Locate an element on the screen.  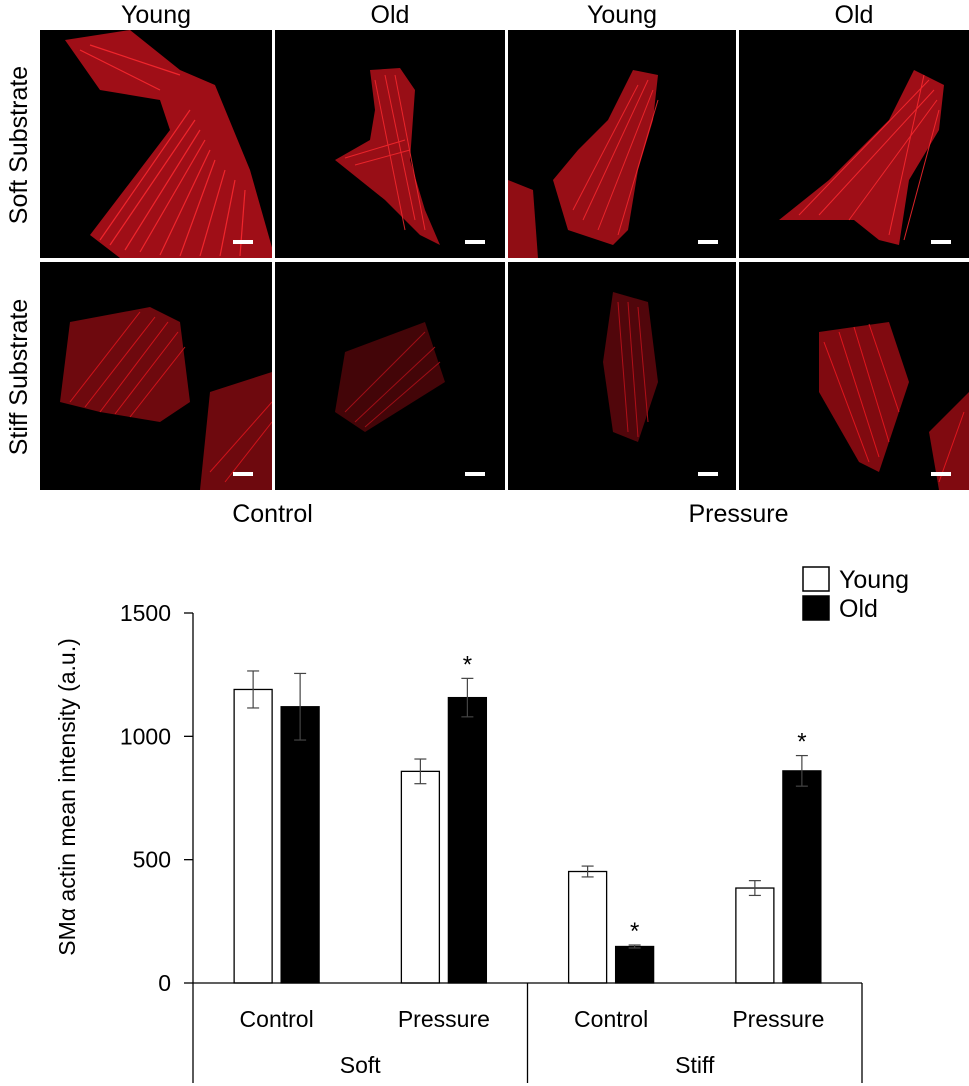
micrograph-stiff-old-control is located at coordinates (390, 376).